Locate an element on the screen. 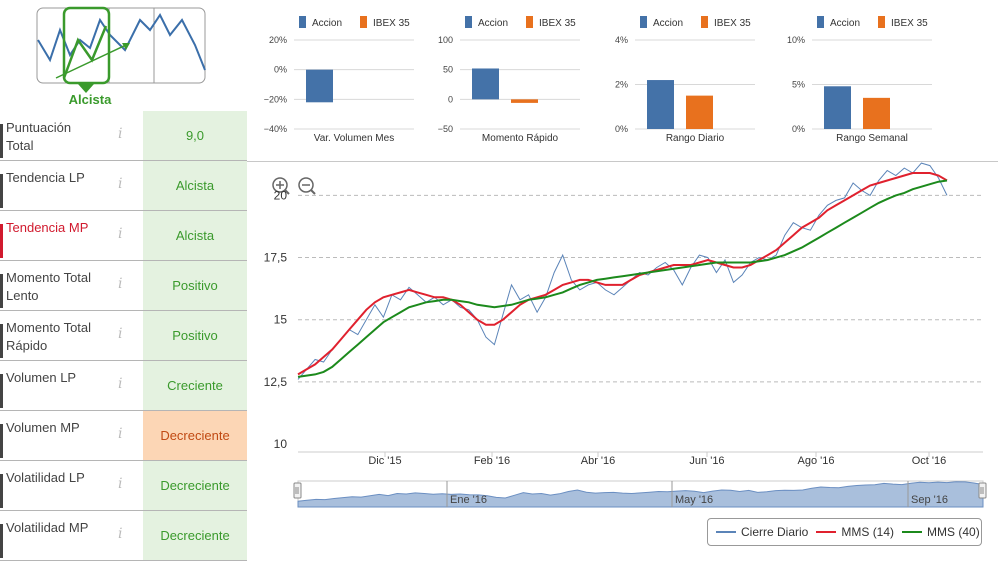 The height and width of the screenshot is (561, 998). trend-label: Alcista is located at coordinates (90, 99).